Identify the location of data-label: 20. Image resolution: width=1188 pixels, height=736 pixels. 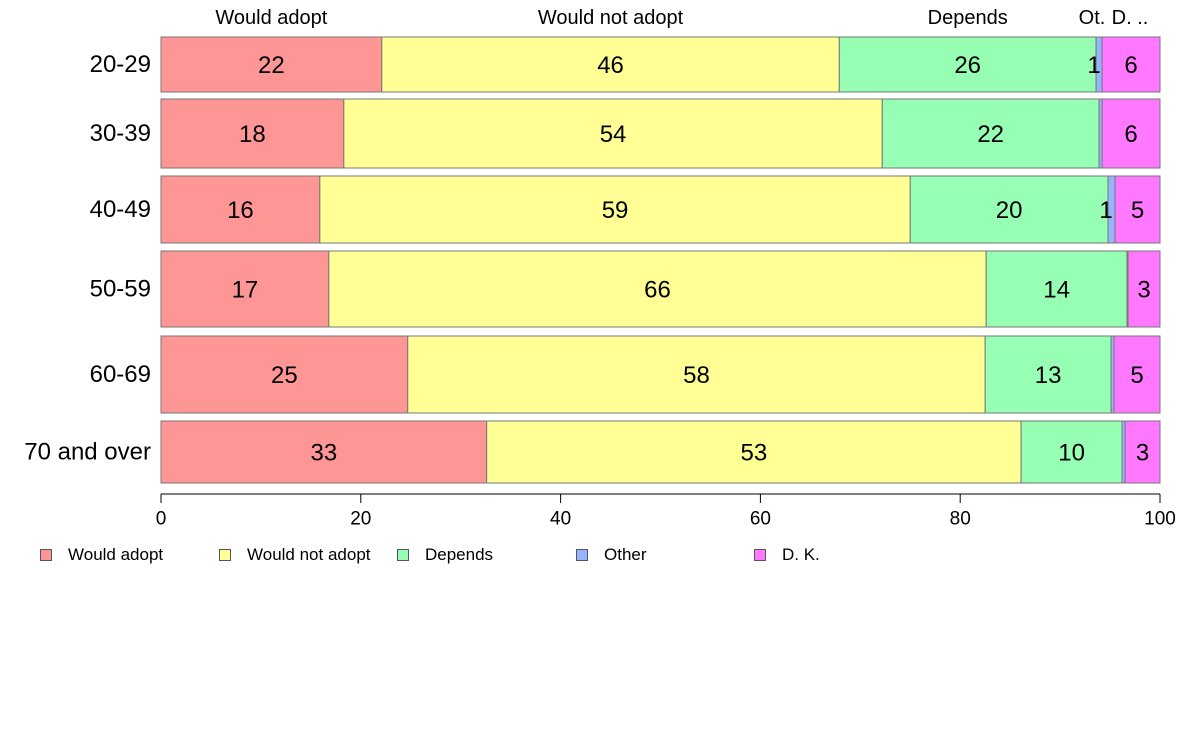
(1009, 210).